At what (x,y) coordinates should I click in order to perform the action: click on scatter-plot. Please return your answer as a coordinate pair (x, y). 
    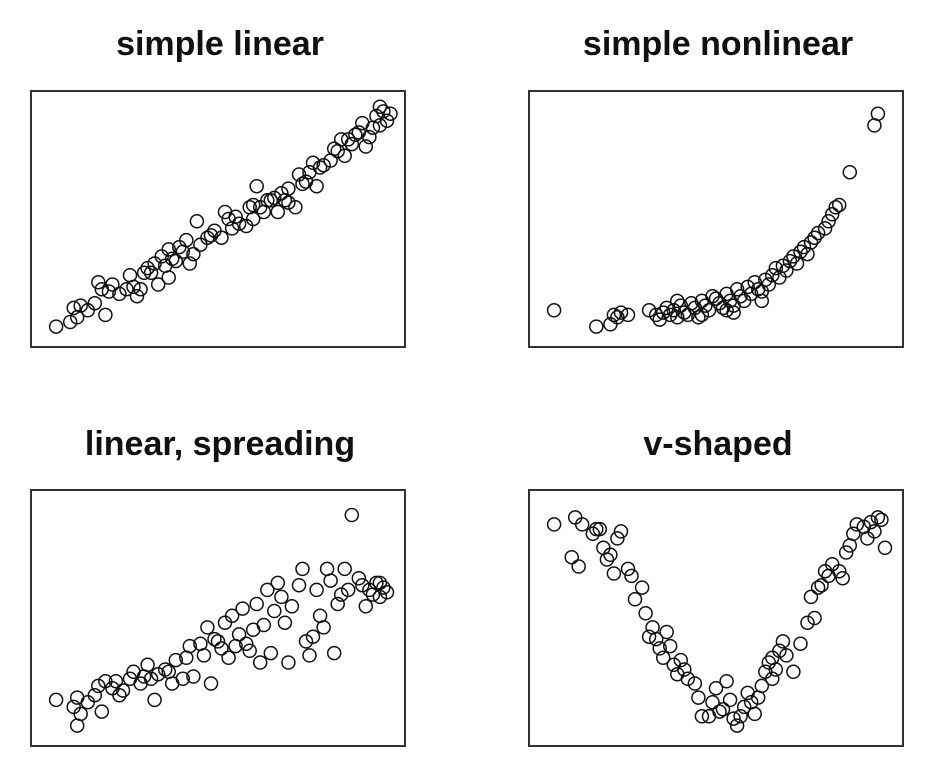
    Looking at the image, I should click on (716, 219).